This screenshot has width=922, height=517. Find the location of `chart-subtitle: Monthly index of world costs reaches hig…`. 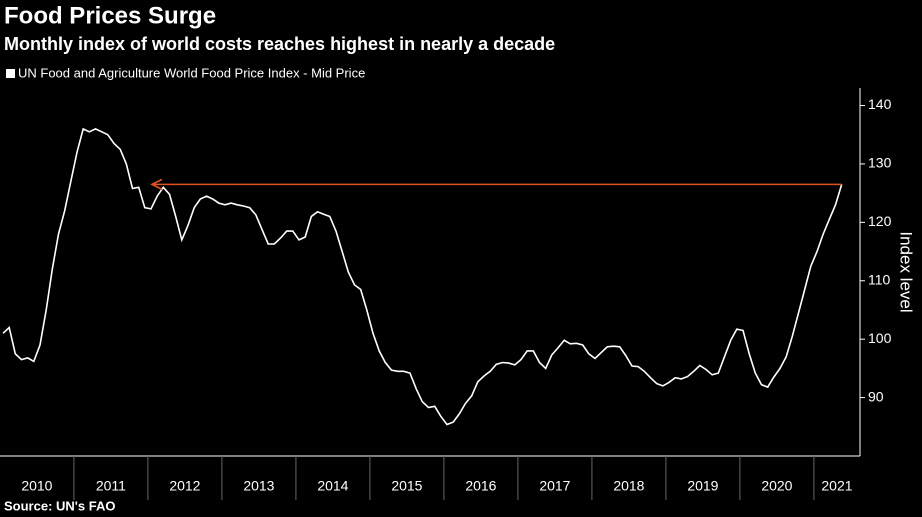

chart-subtitle: Monthly index of world costs reaches hig… is located at coordinates (279, 44).